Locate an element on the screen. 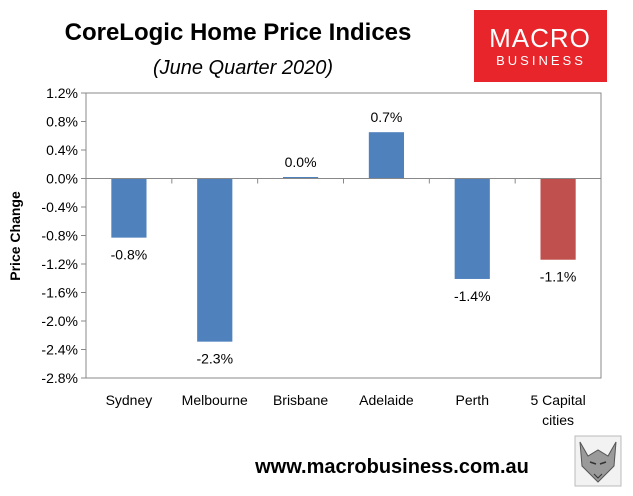  chart-subtitle: (June Quarter 2020) is located at coordinates (243, 68).